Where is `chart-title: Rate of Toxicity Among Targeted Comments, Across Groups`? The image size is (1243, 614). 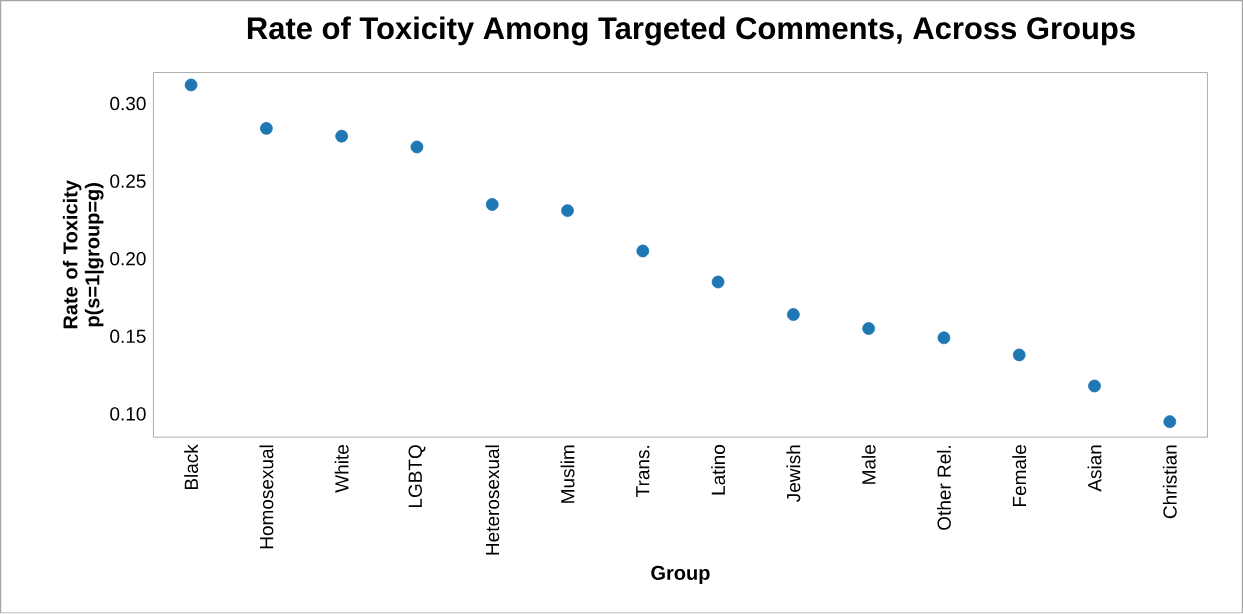
chart-title: Rate of Toxicity Among Targeted Comments, Across Groups is located at coordinates (691, 31).